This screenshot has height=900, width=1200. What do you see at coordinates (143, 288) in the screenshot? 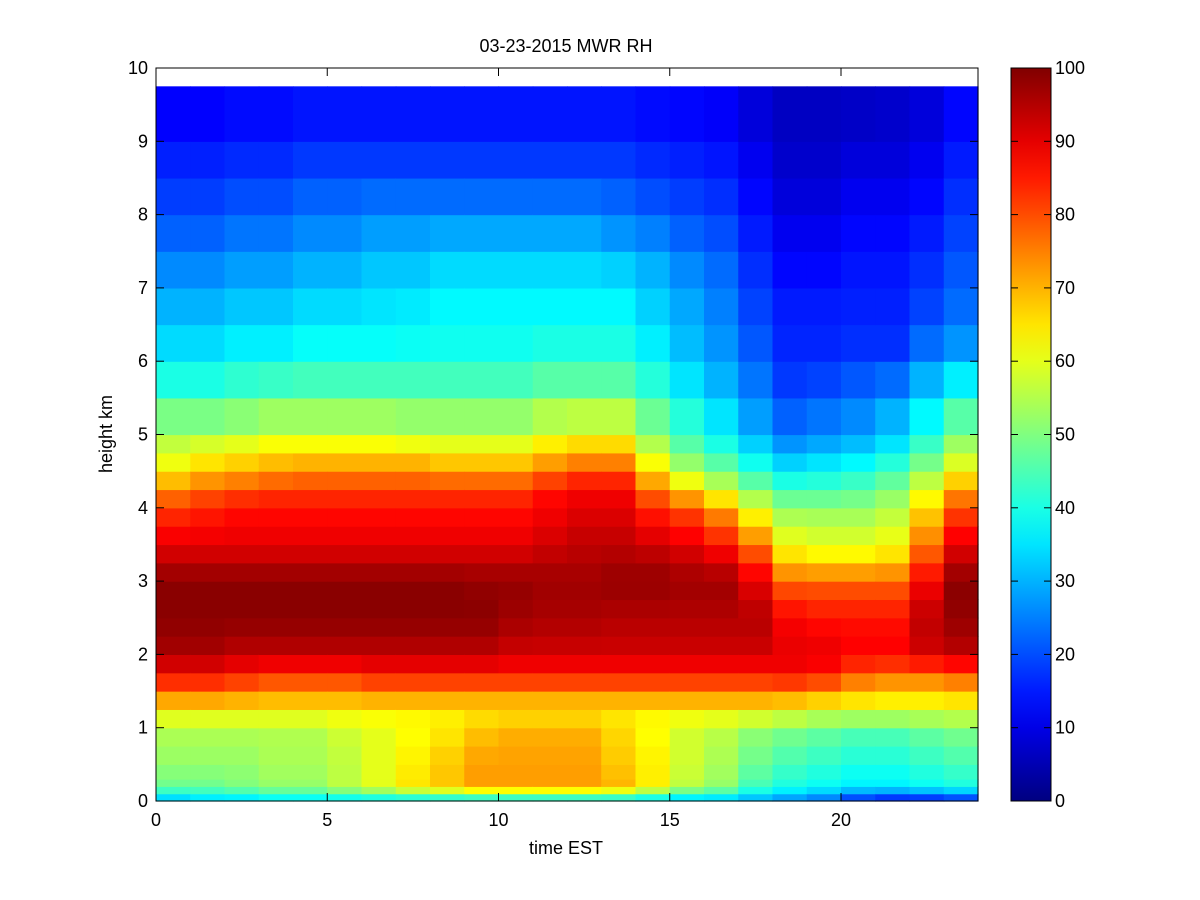
I see `y-tick-label: 7` at bounding box center [143, 288].